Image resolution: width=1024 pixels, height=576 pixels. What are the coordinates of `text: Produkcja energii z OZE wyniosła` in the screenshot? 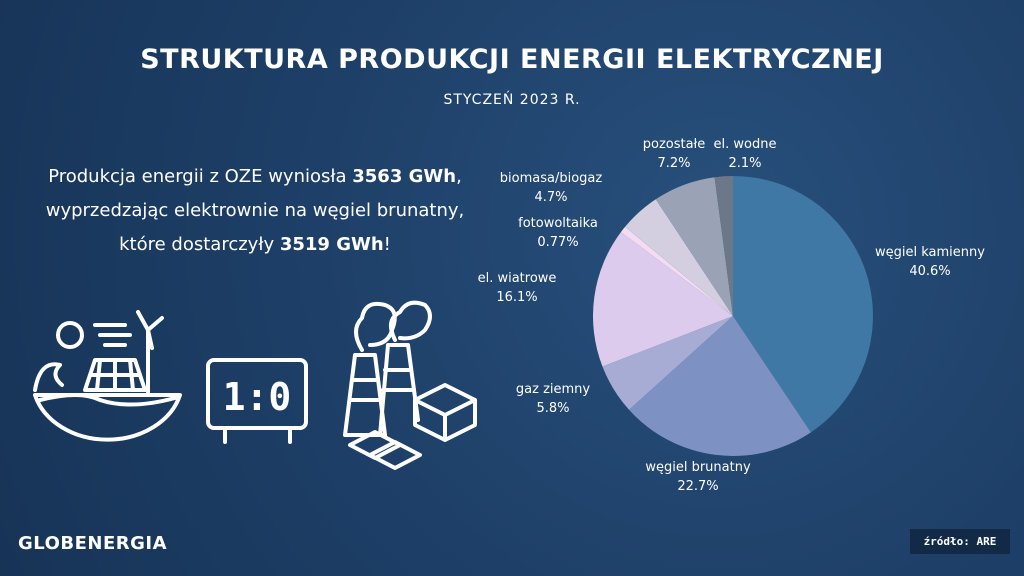 It's located at (200, 176).